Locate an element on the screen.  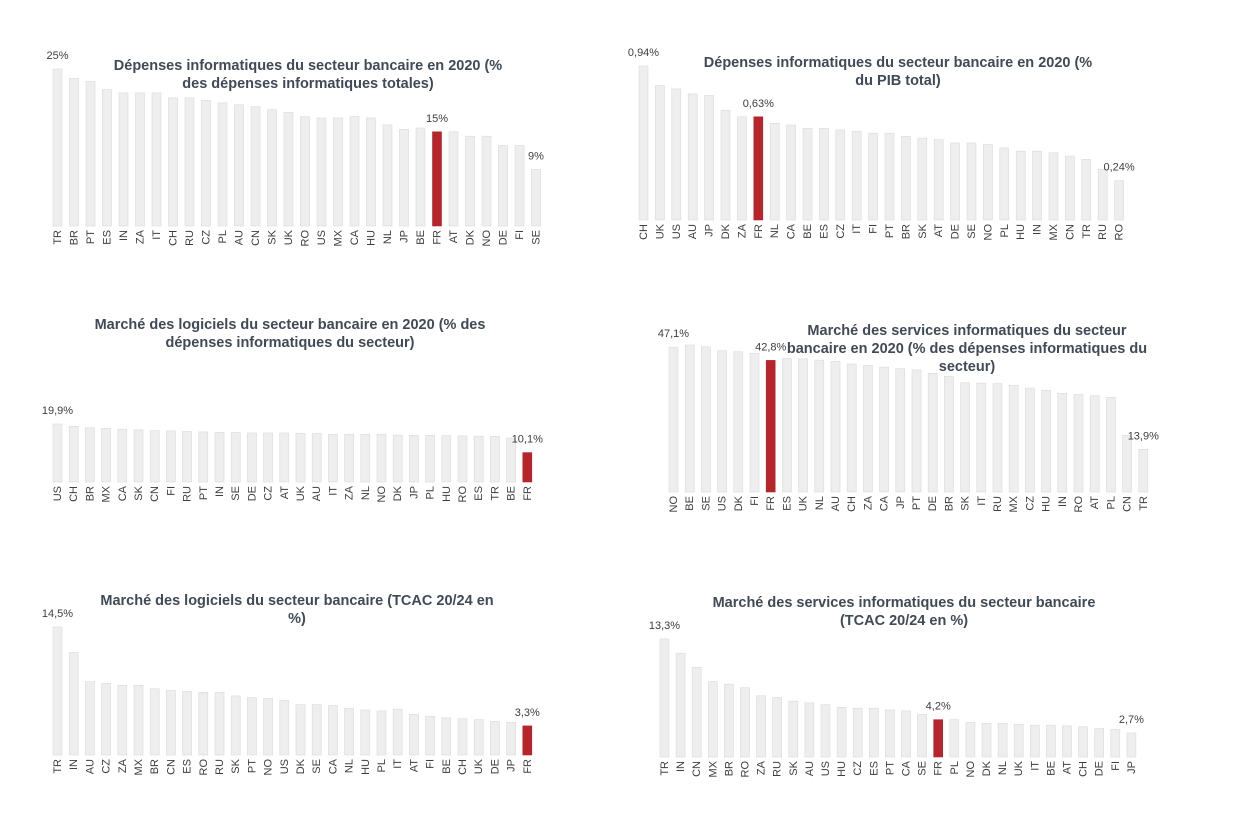
tick-label-jp: JP is located at coordinates (710, 230).